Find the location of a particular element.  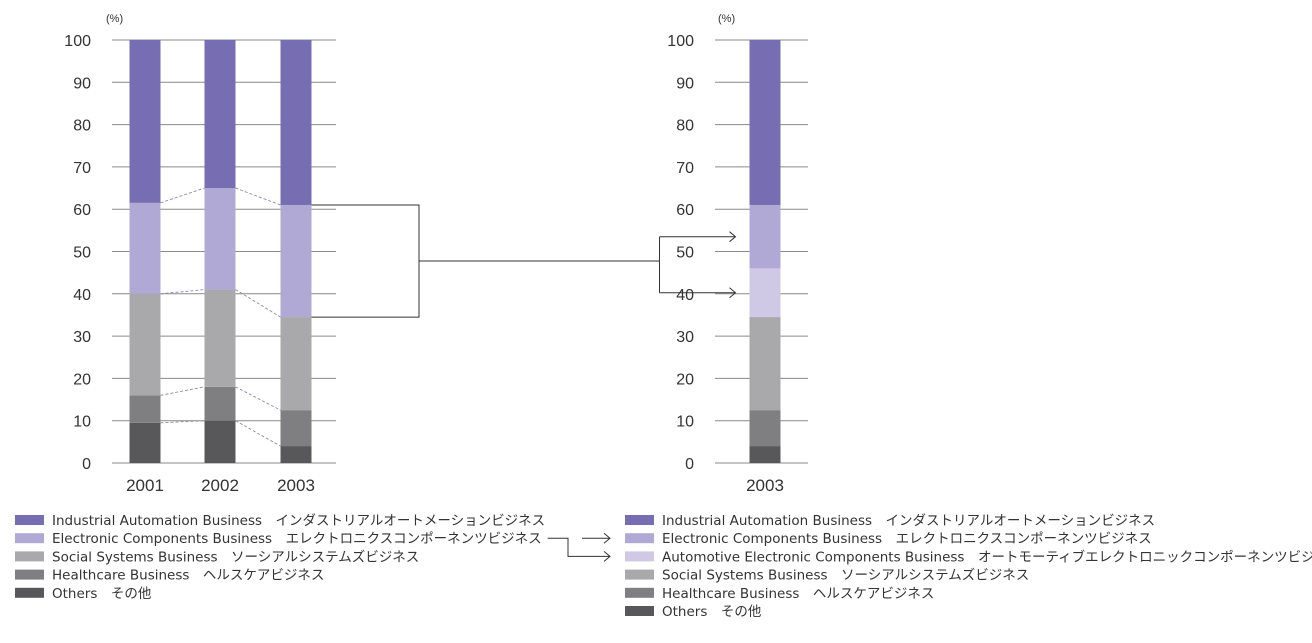

bracket-connector is located at coordinates (365, 261).